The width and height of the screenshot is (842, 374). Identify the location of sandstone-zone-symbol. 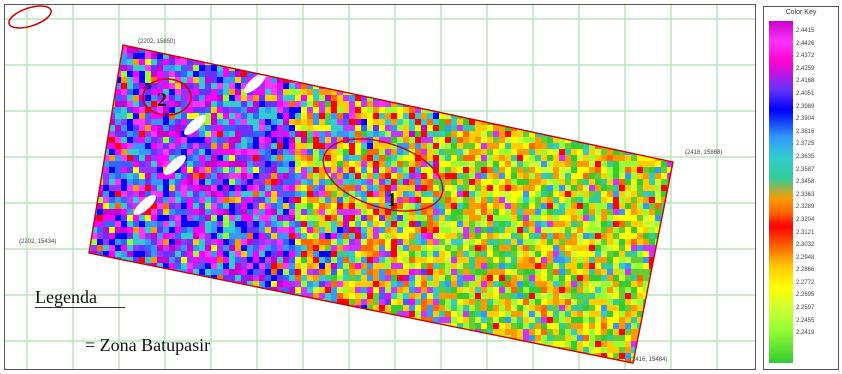
(30, 17).